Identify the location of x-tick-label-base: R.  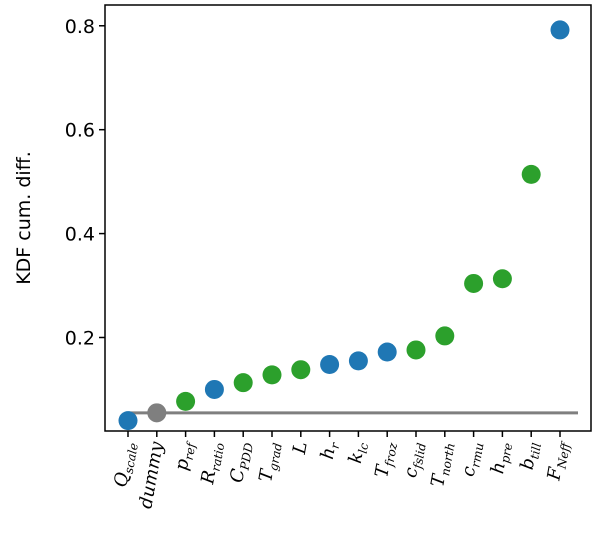
(208, 478).